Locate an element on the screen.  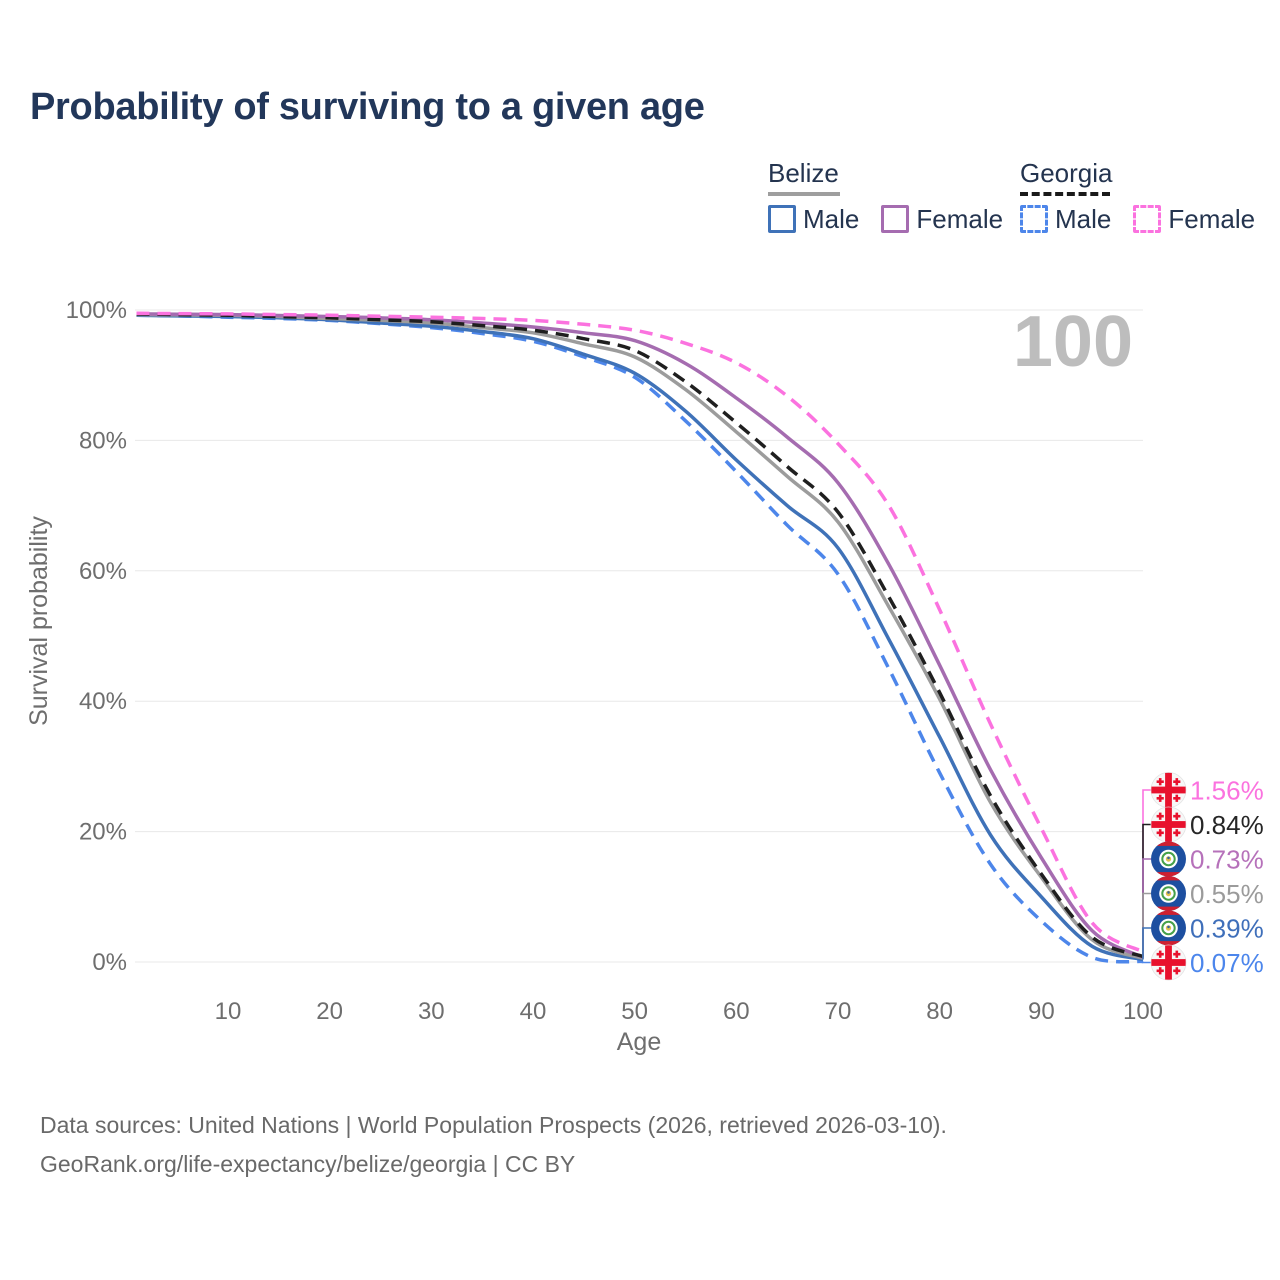
end-connector-belize-female is located at coordinates (1146, 908).